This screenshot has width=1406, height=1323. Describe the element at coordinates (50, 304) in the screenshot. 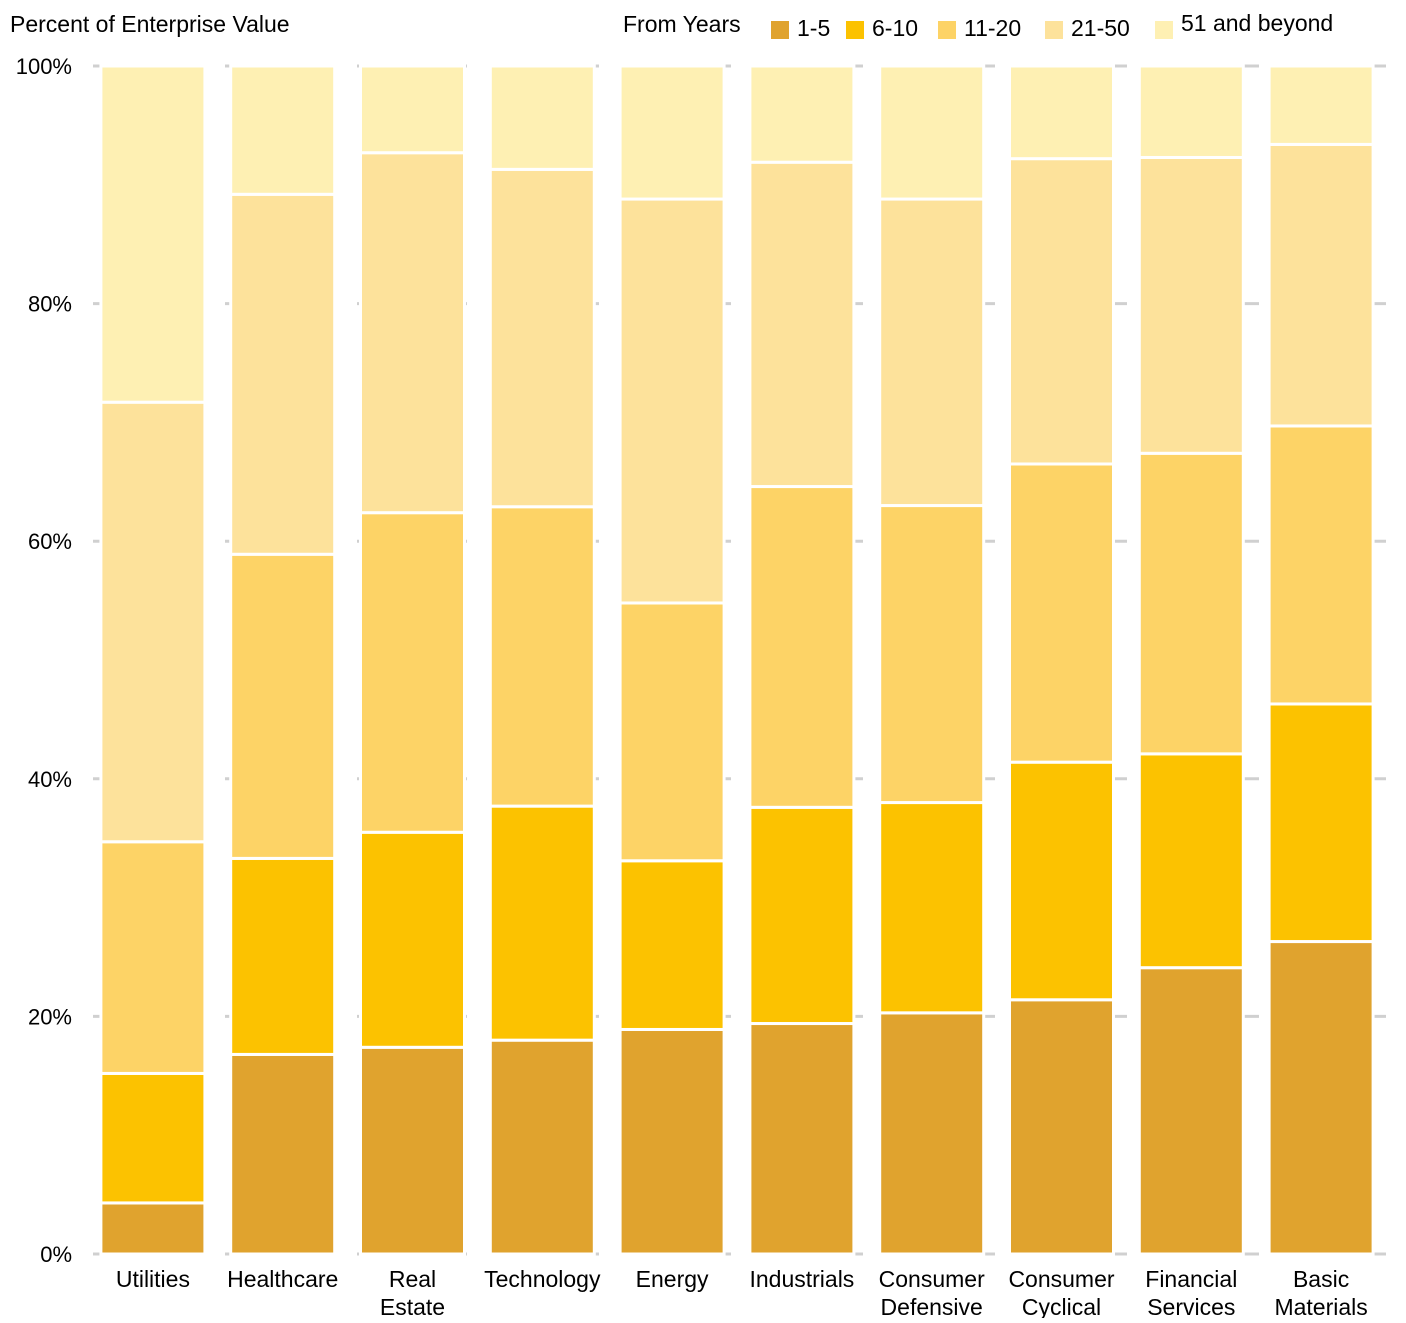

I see `y-tick-label: 80%` at that location.